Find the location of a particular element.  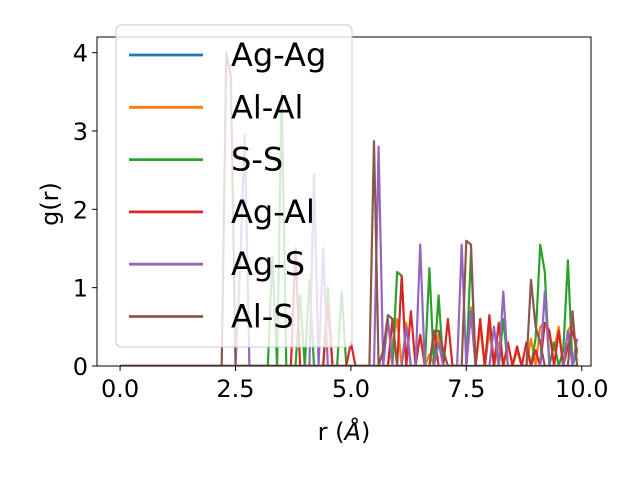

legend-label-ag-s: Ag-S is located at coordinates (268, 264).